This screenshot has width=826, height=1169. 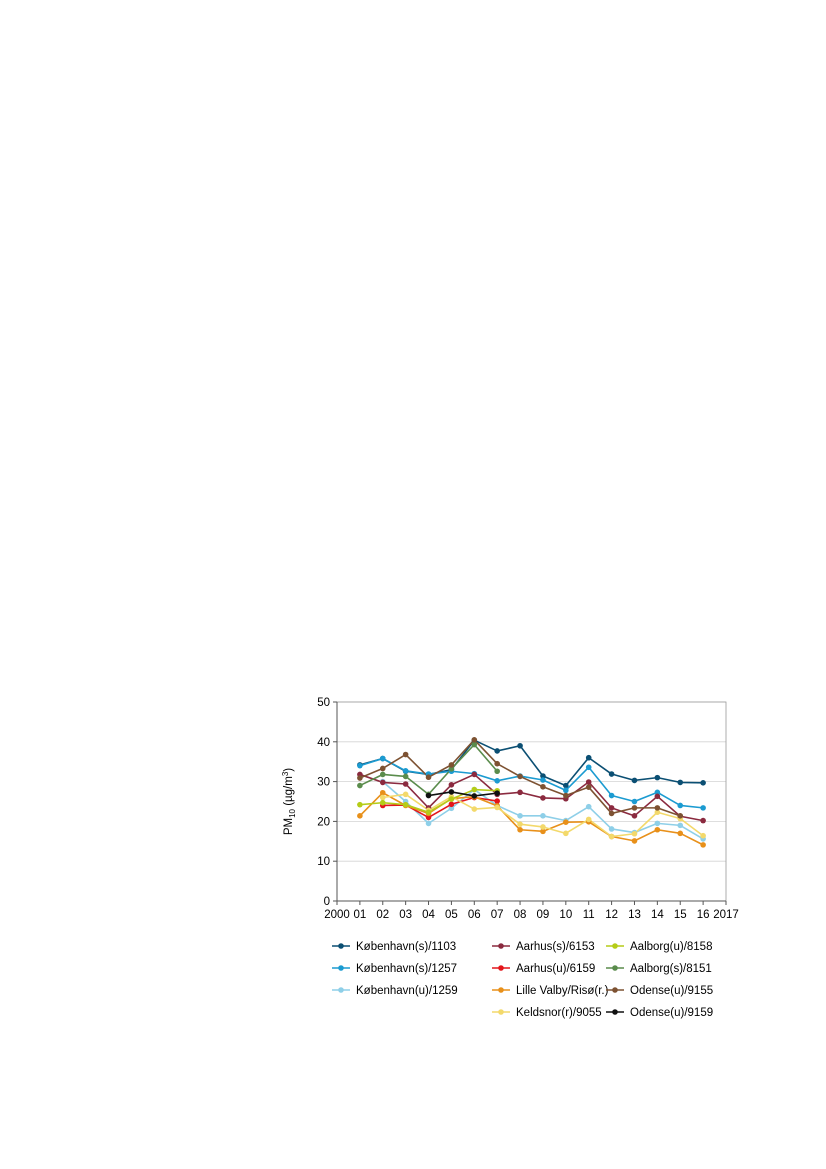 What do you see at coordinates (520, 915) in the screenshot?
I see `x-tick-label: 08` at bounding box center [520, 915].